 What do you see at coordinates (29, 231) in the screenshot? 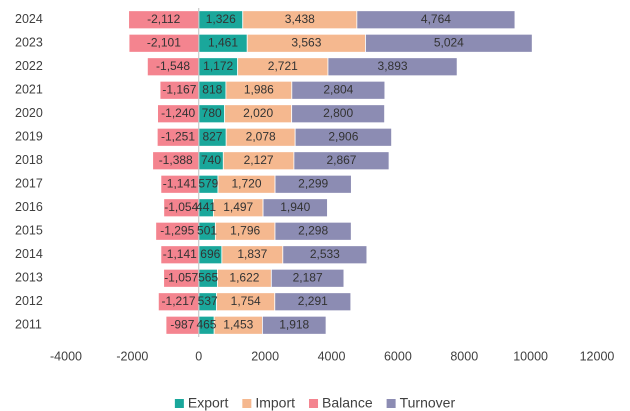
I see `y-tick-label: 2015` at bounding box center [29, 231].